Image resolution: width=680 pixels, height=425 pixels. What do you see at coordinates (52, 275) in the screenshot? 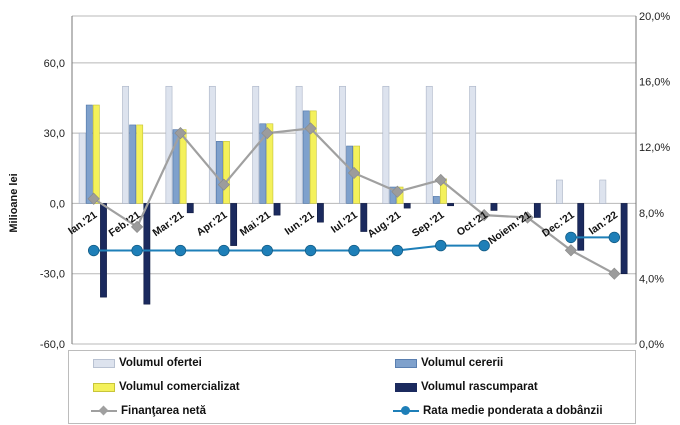
I see `y-tick-label: -30,0` at bounding box center [52, 275].